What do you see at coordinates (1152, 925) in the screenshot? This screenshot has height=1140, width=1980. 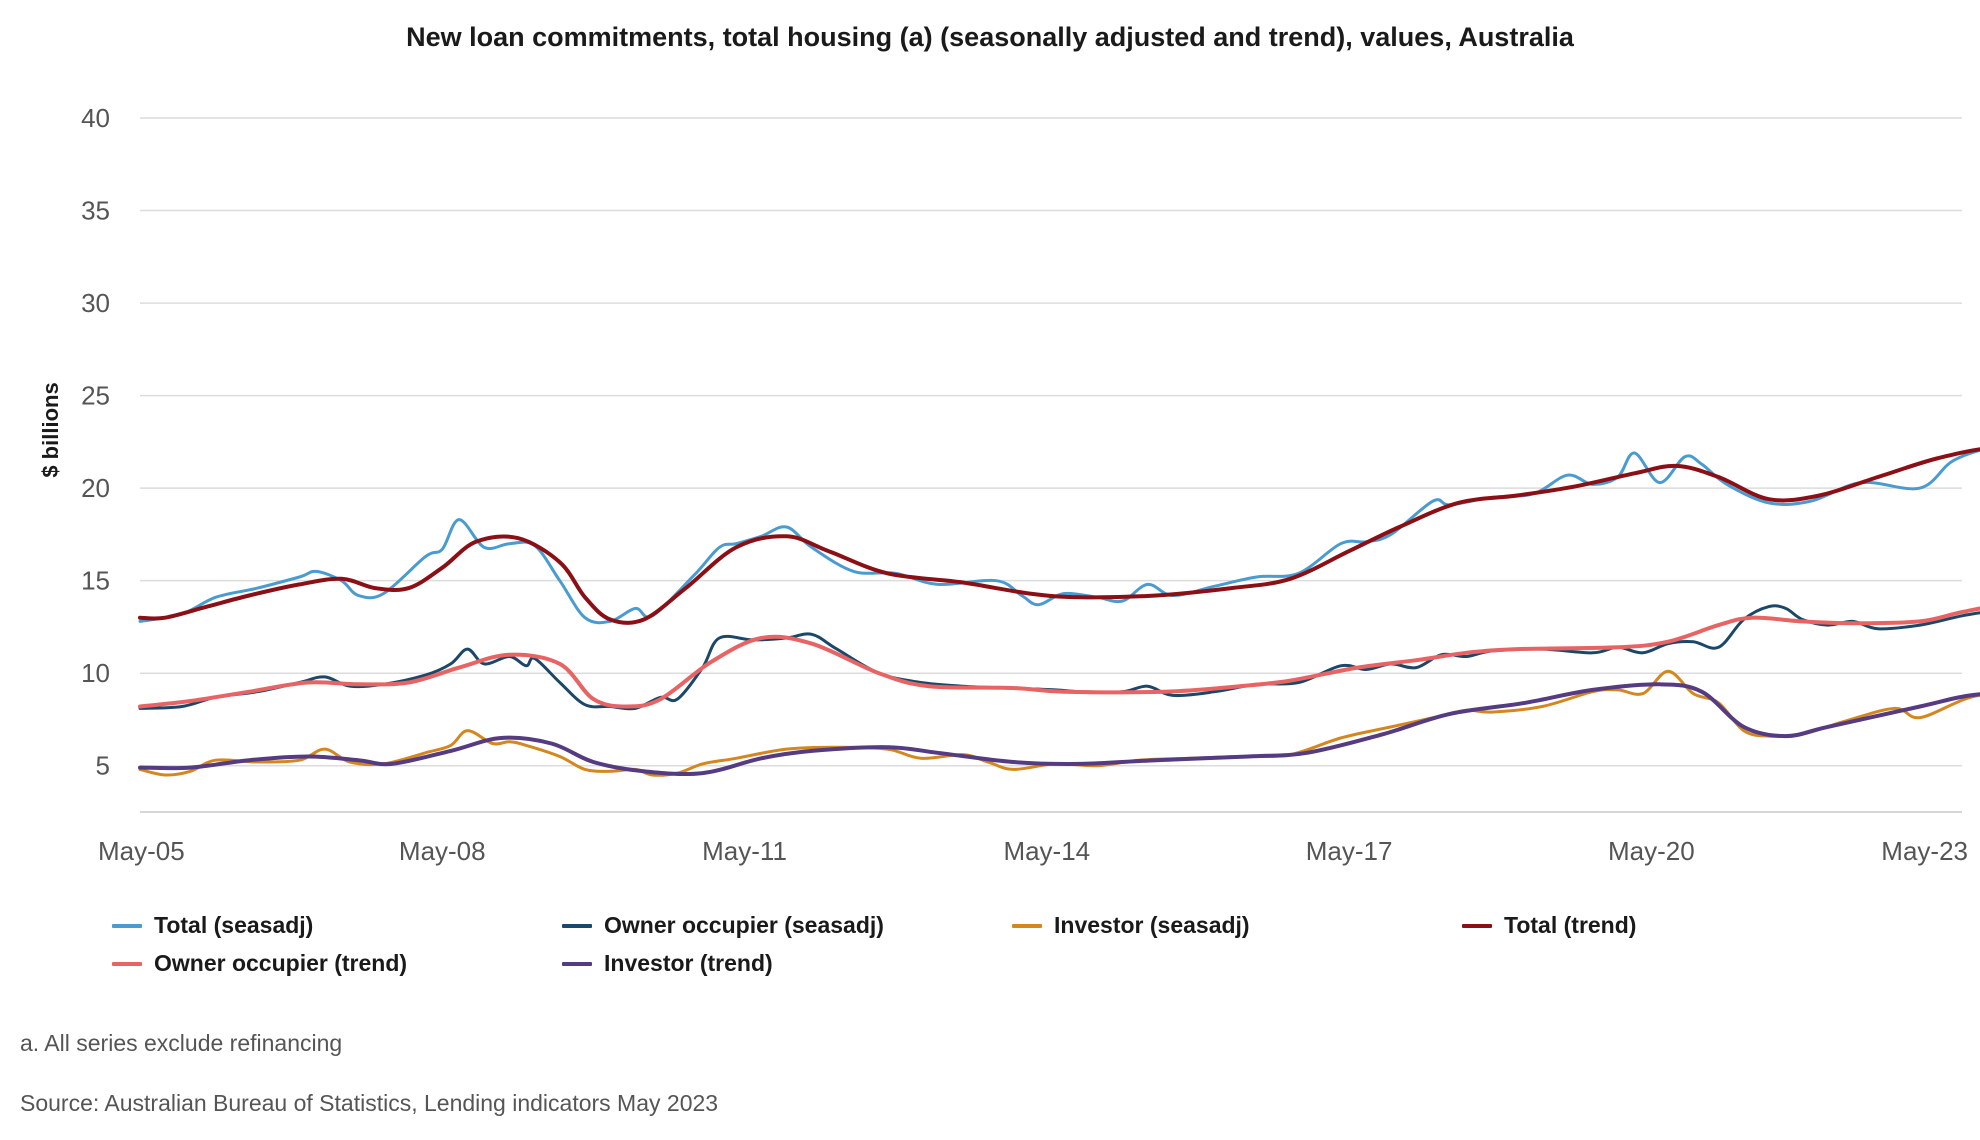 I see `legend-label: Investor (seasadj)` at bounding box center [1152, 925].